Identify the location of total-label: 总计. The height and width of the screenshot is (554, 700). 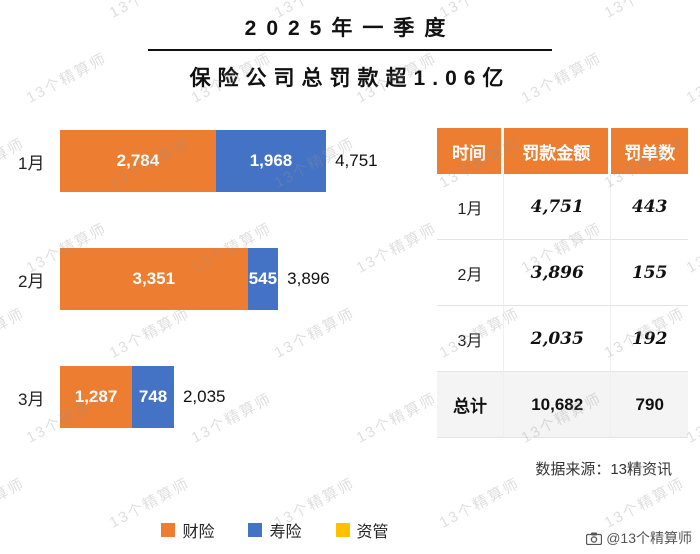
(470, 405).